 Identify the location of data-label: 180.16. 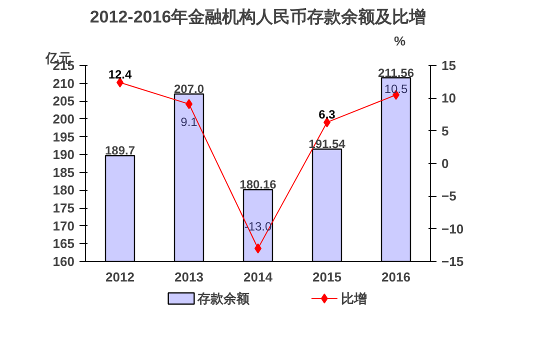
(258, 185).